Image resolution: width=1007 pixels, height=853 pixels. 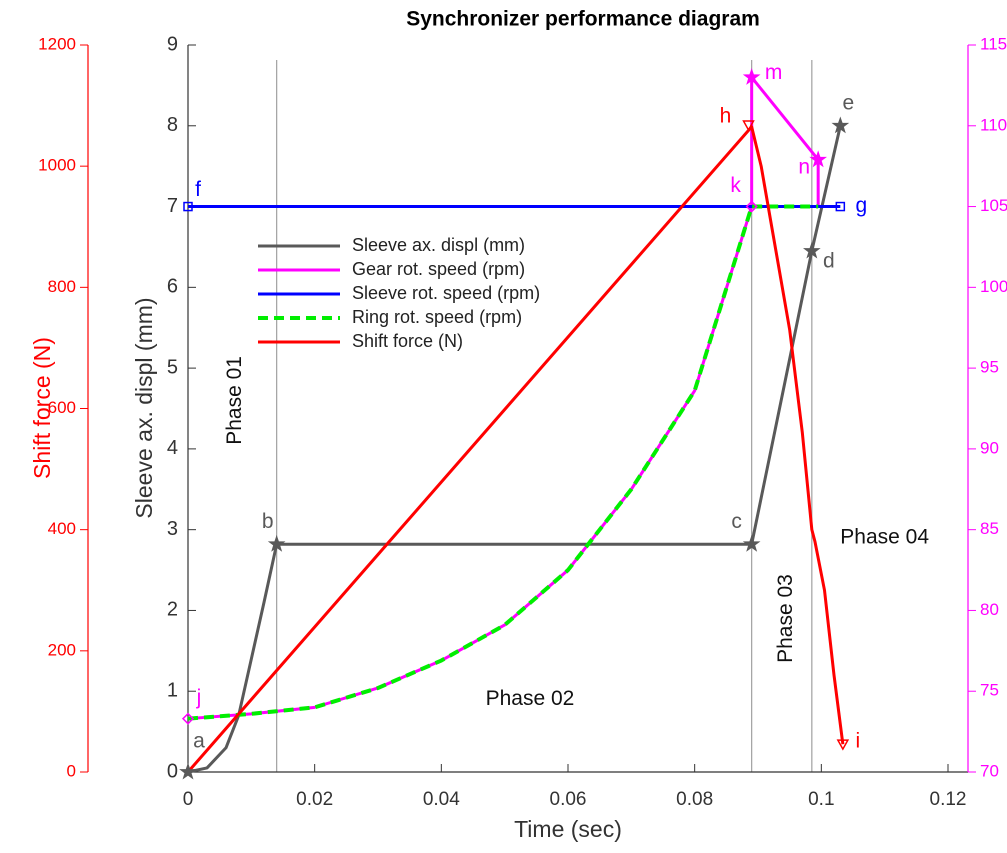 What do you see at coordinates (829, 261) in the screenshot?
I see `point-label: d` at bounding box center [829, 261].